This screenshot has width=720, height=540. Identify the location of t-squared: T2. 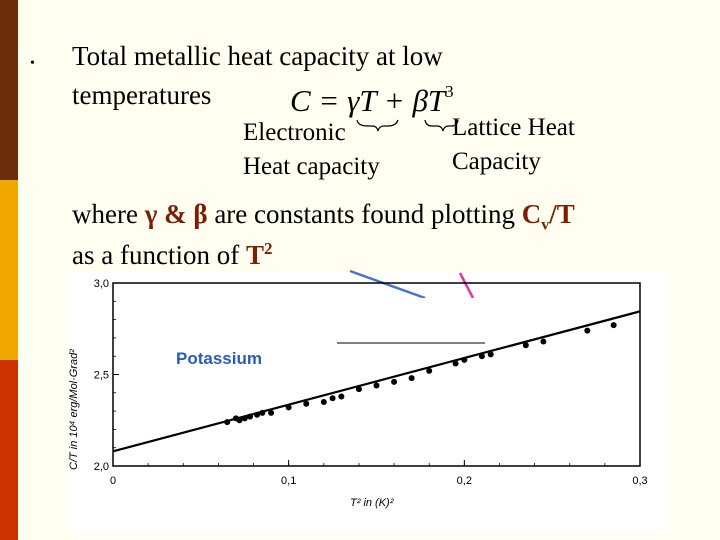
(259, 255).